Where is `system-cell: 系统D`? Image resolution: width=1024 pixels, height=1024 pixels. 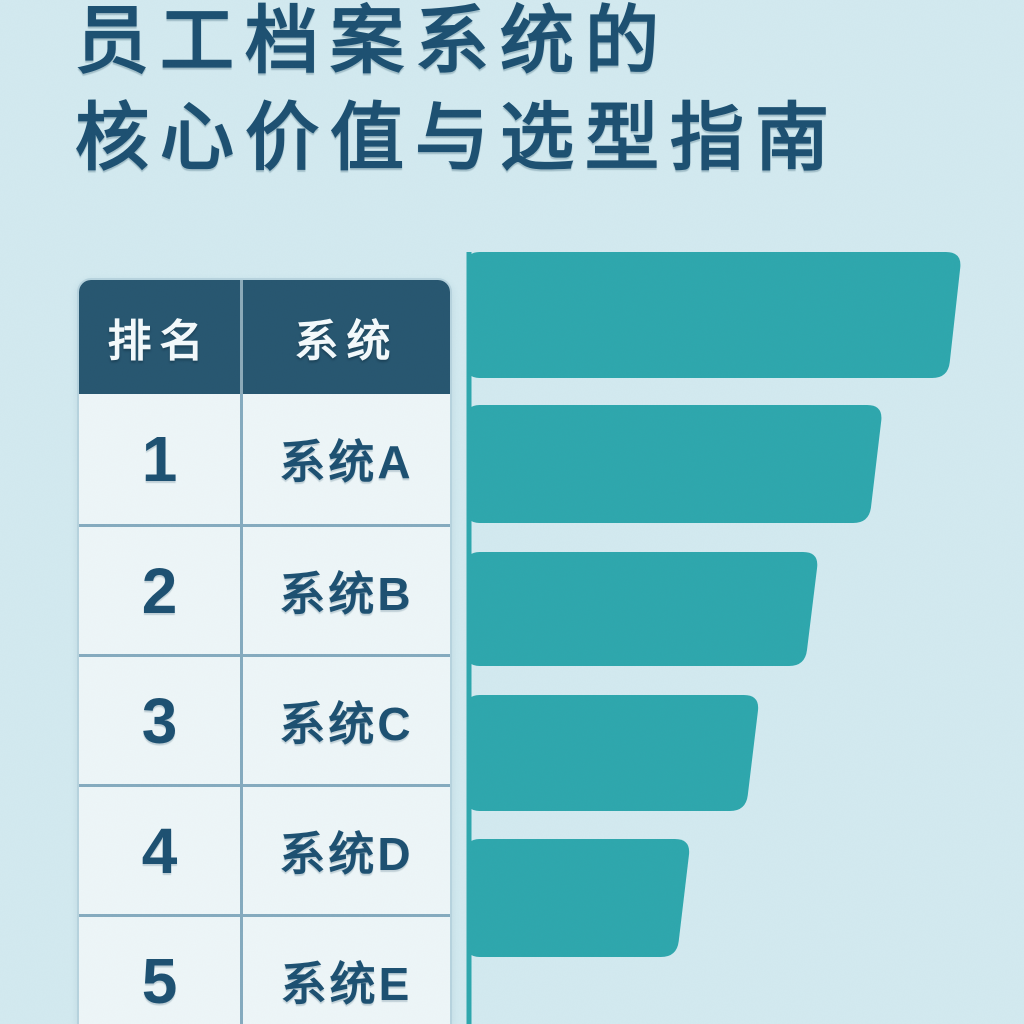
system-cell: 系统D is located at coordinates (346, 853).